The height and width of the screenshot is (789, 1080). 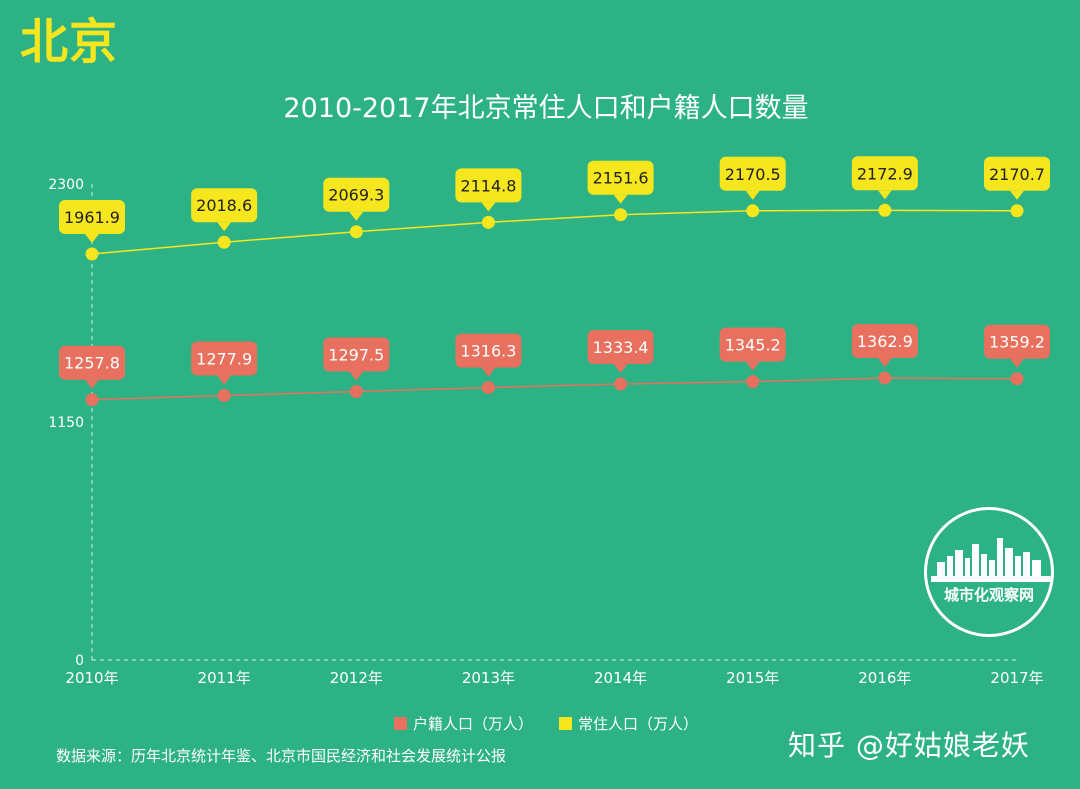 I want to click on watermark: 知乎 @好姑娘老妖, so click(x=909, y=745).